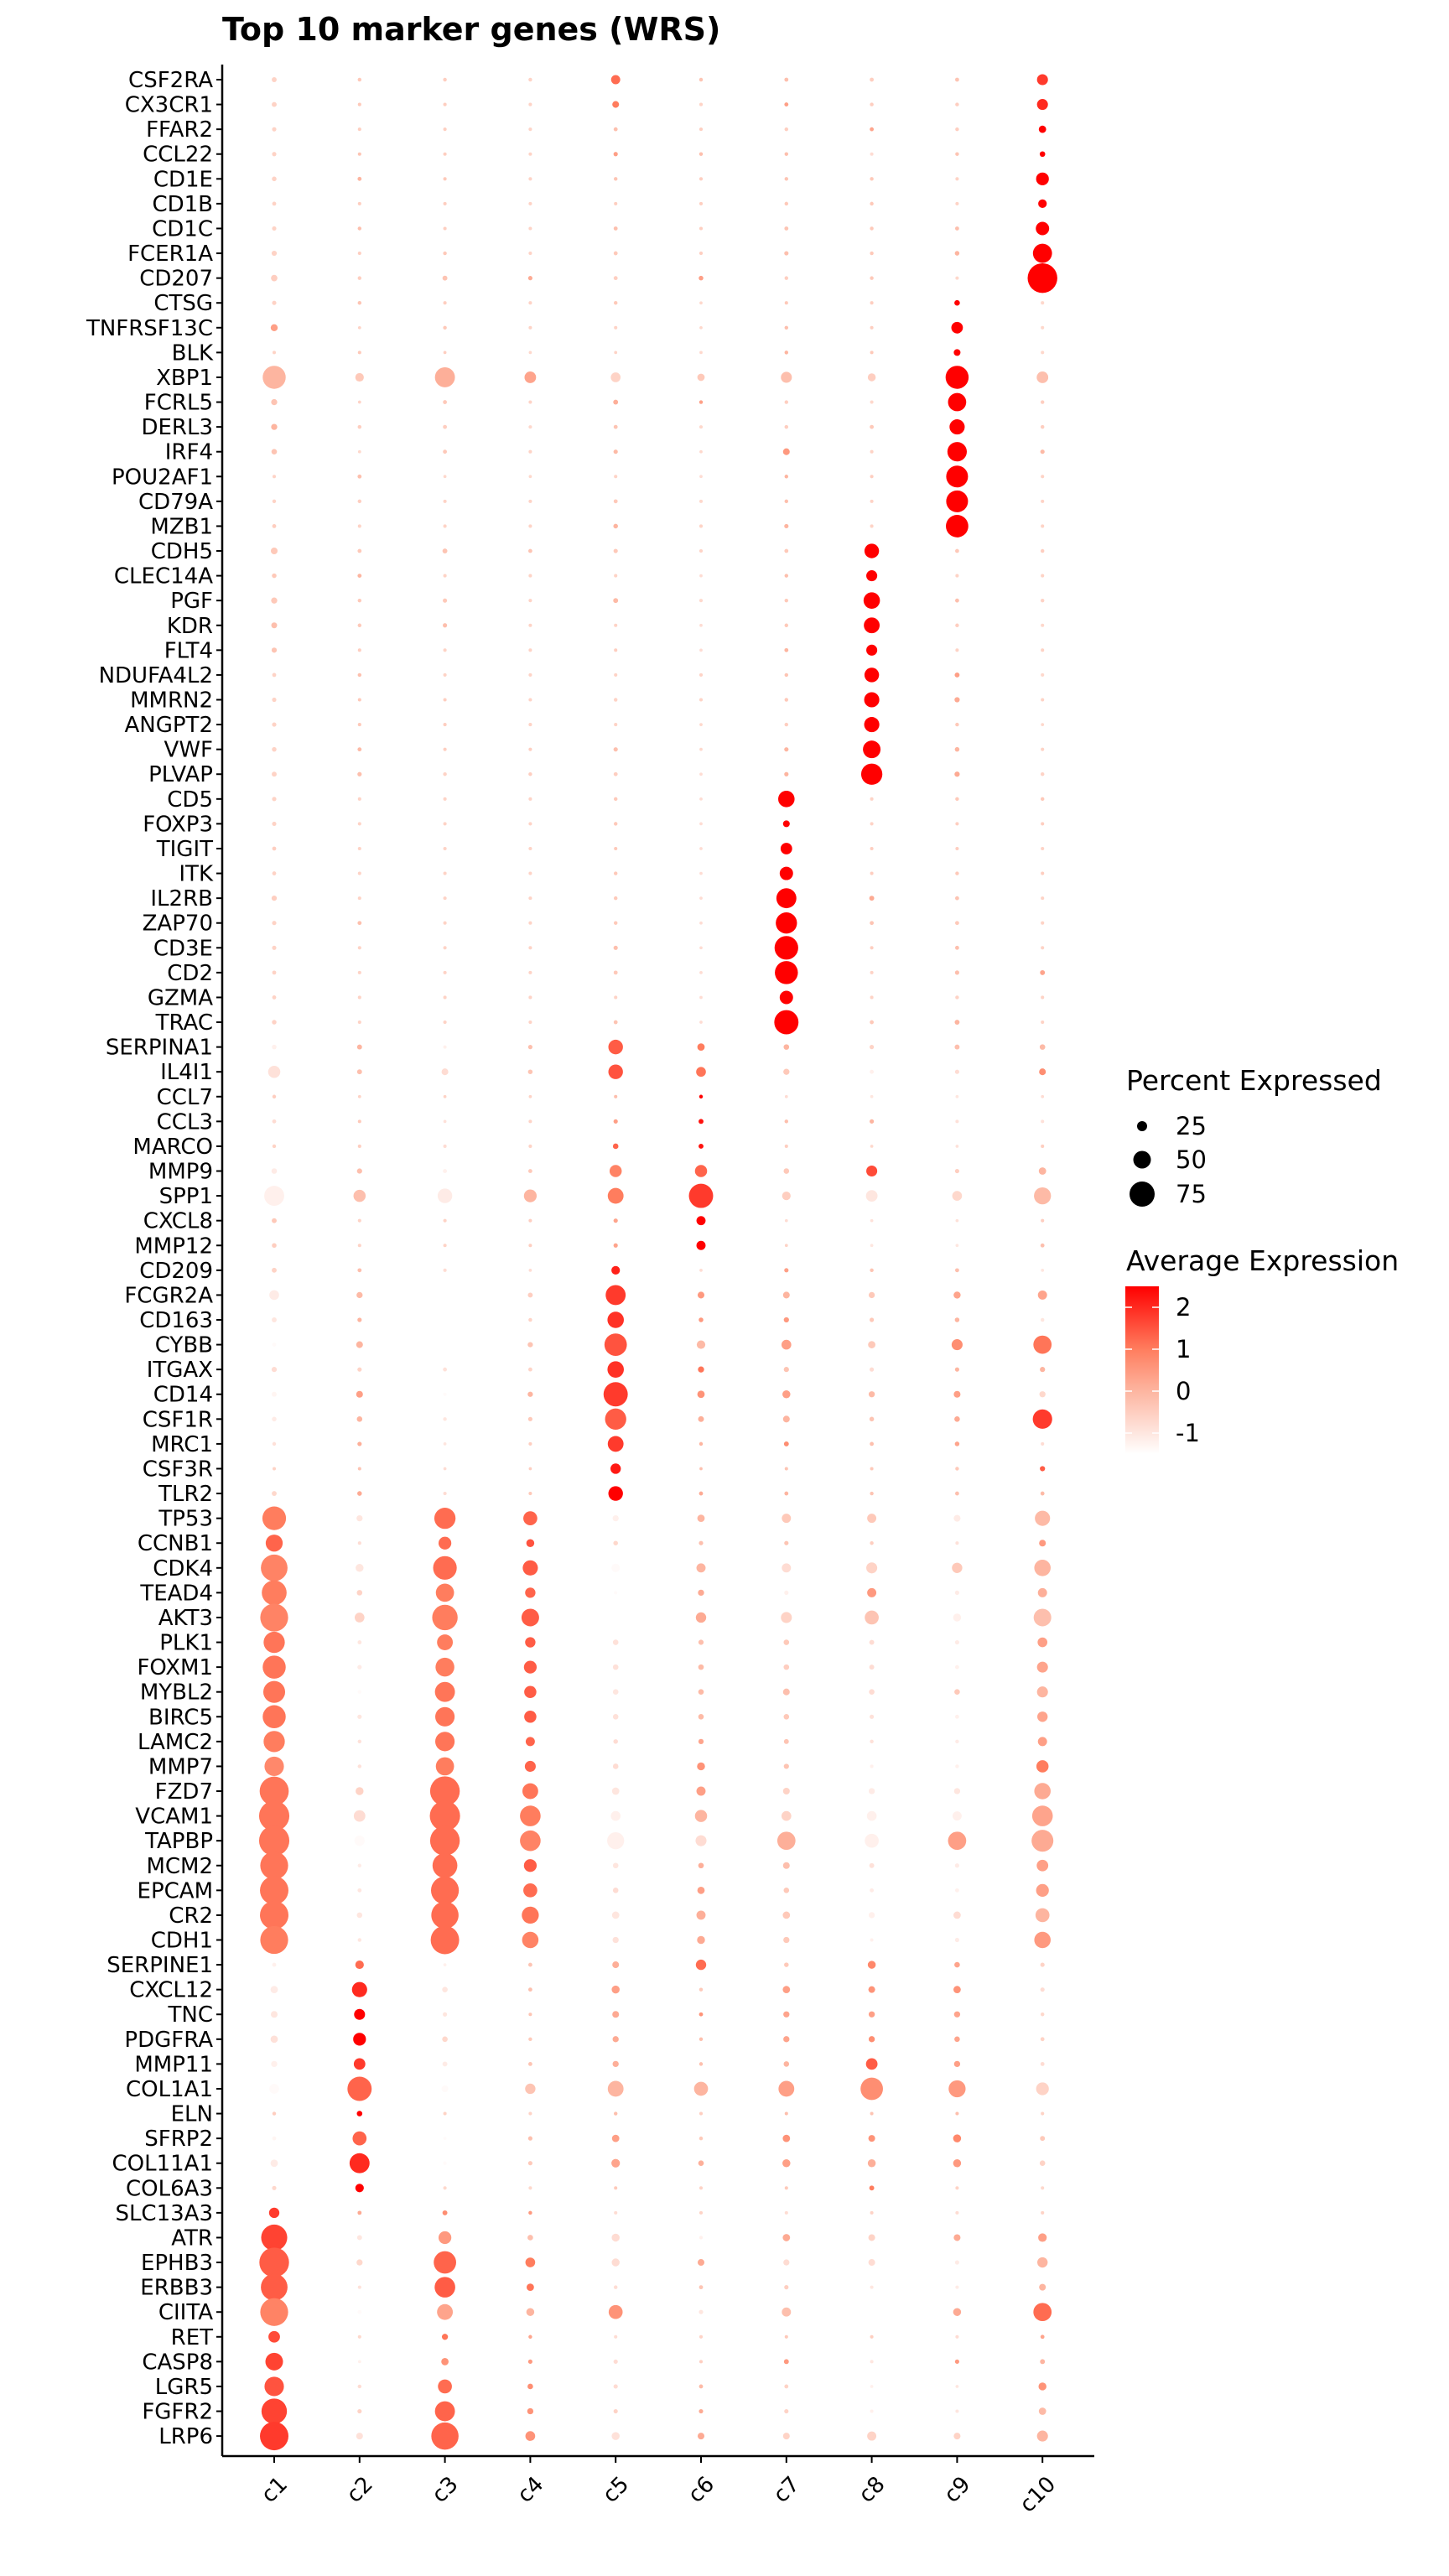  I want to click on y-tick-label: CASP8, so click(177, 2362).